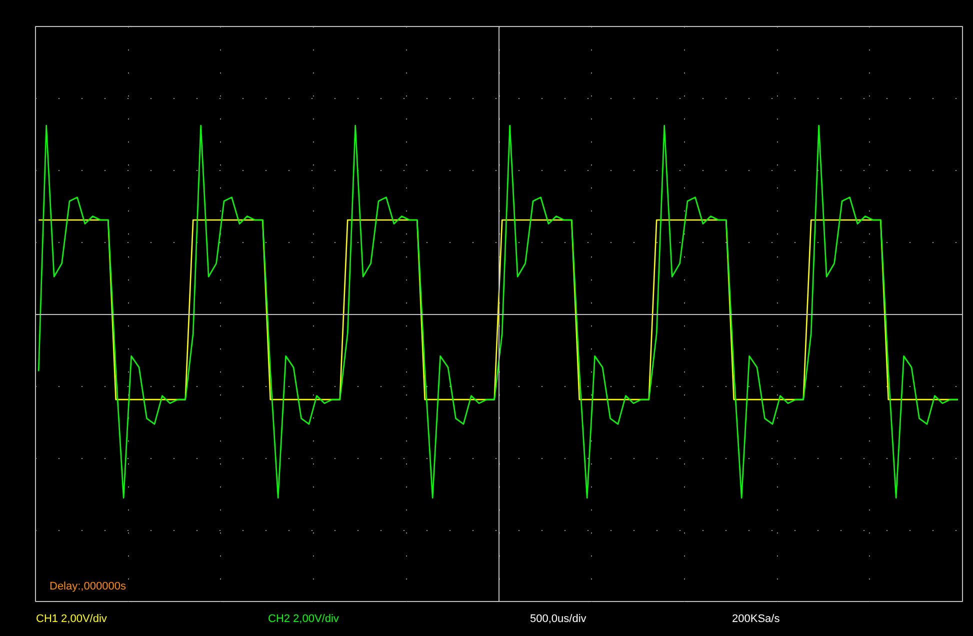 This screenshot has width=973, height=636. What do you see at coordinates (303, 619) in the screenshot?
I see `text: CH2 2,00V/div` at bounding box center [303, 619].